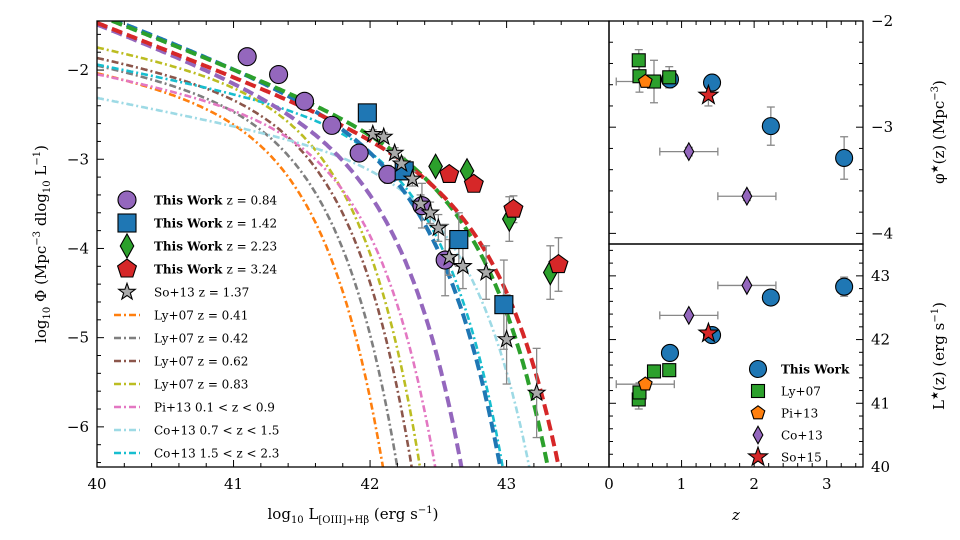 This screenshot has width=960, height=540. What do you see at coordinates (882, 233) in the screenshot?
I see `phi-ytick-label: −4` at bounding box center [882, 233].